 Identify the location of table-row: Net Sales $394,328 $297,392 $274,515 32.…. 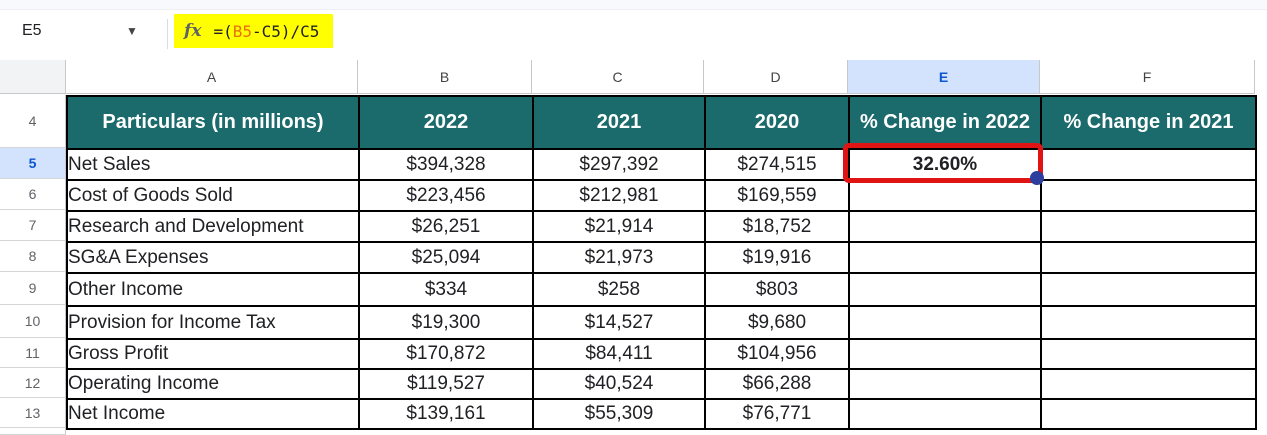
(661, 164).